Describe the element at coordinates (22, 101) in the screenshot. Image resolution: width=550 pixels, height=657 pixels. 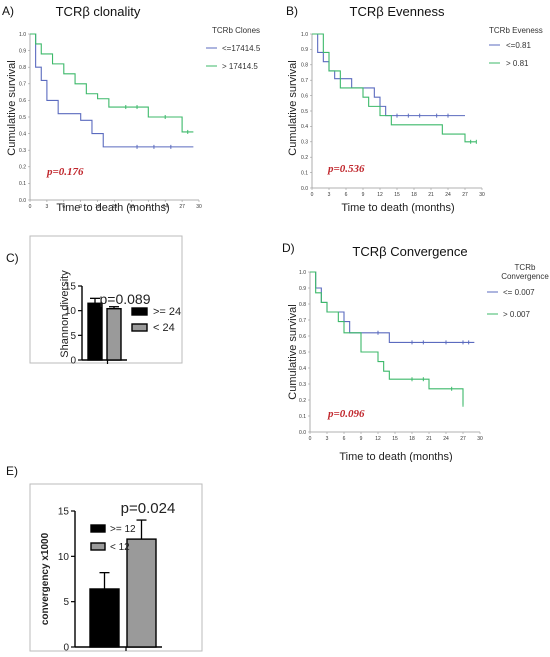
I see `y-tick-label: 0.6` at that location.